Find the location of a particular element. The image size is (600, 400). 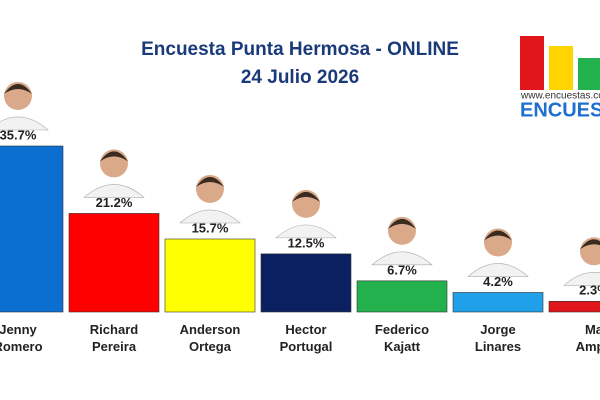

x-tick-label-line: Portugal is located at coordinates (306, 346).